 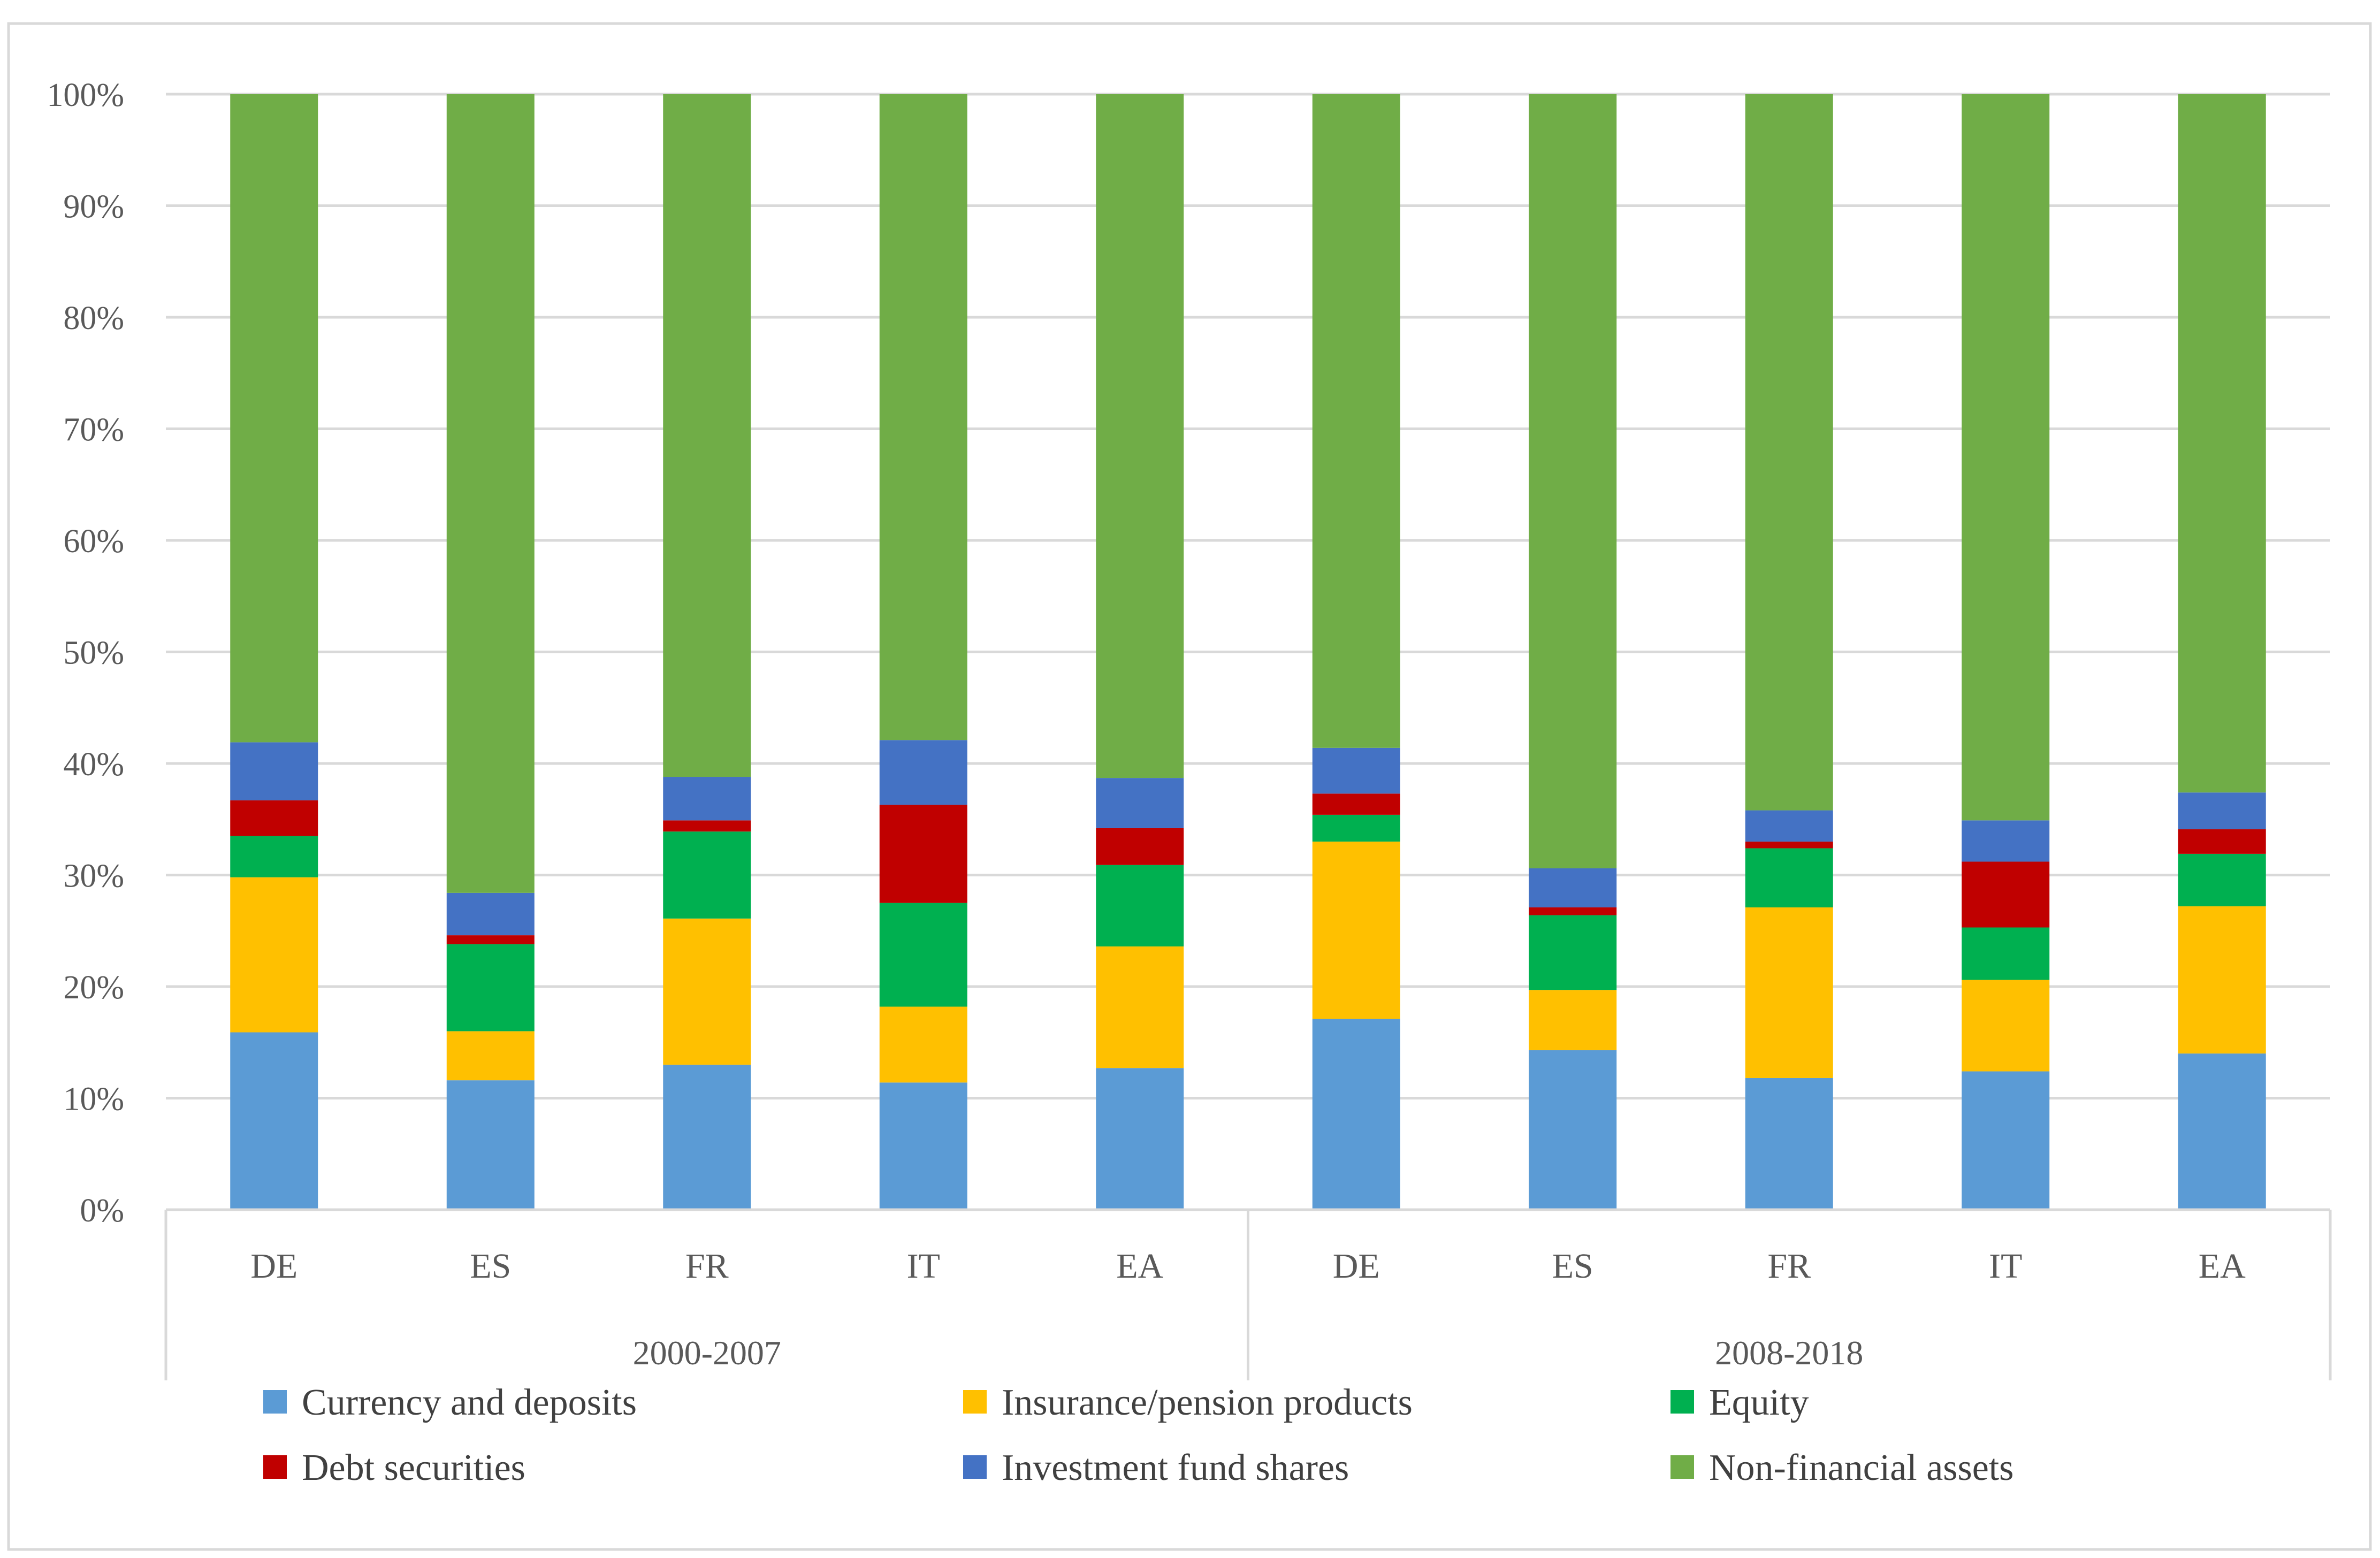 I want to click on legend-label: Currency and deposits, so click(x=469, y=1402).